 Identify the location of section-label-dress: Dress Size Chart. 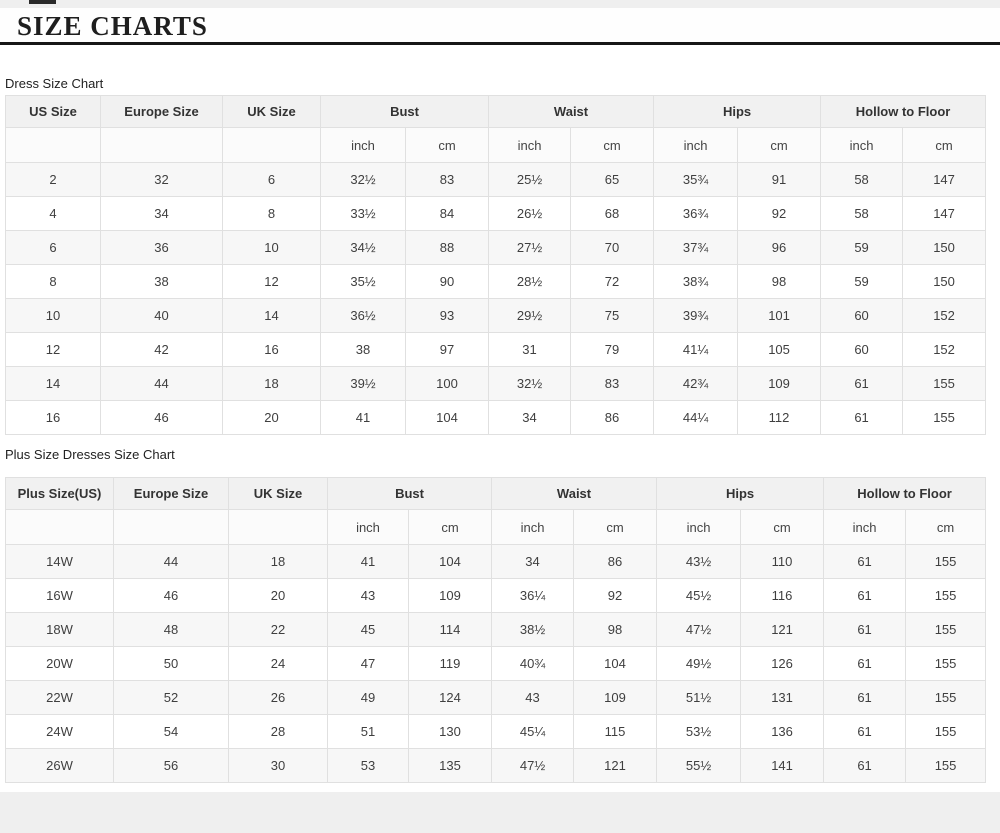
(54, 83).